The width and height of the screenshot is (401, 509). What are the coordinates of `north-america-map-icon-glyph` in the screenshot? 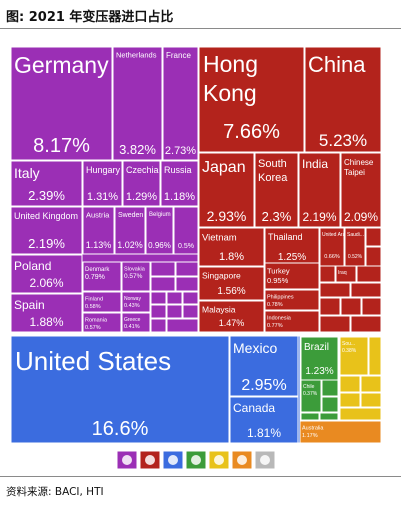 It's located at (173, 460).